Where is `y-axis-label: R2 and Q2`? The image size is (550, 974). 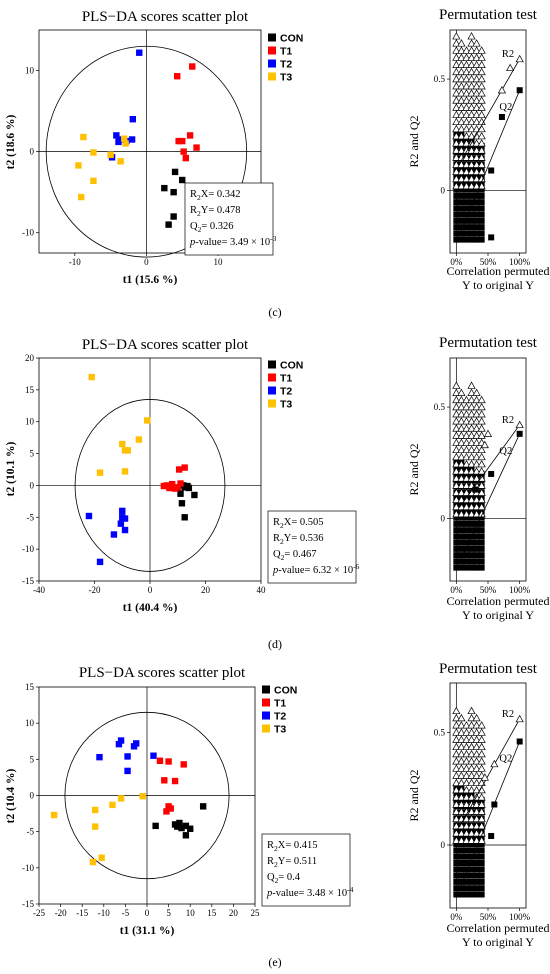 y-axis-label: R2 and Q2 is located at coordinates (414, 142).